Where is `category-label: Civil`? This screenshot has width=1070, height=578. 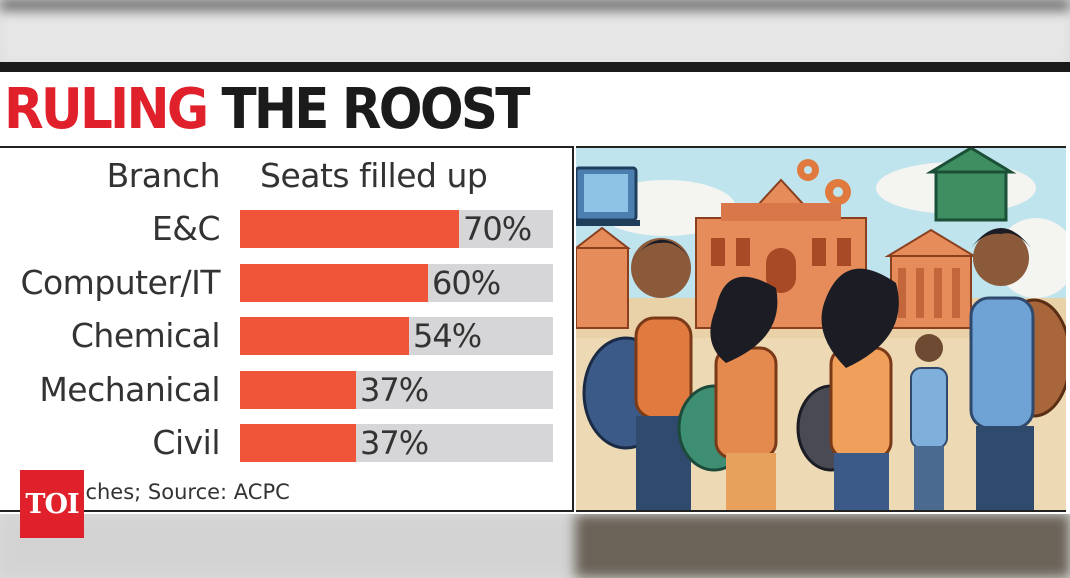
category-label: Civil is located at coordinates (186, 442).